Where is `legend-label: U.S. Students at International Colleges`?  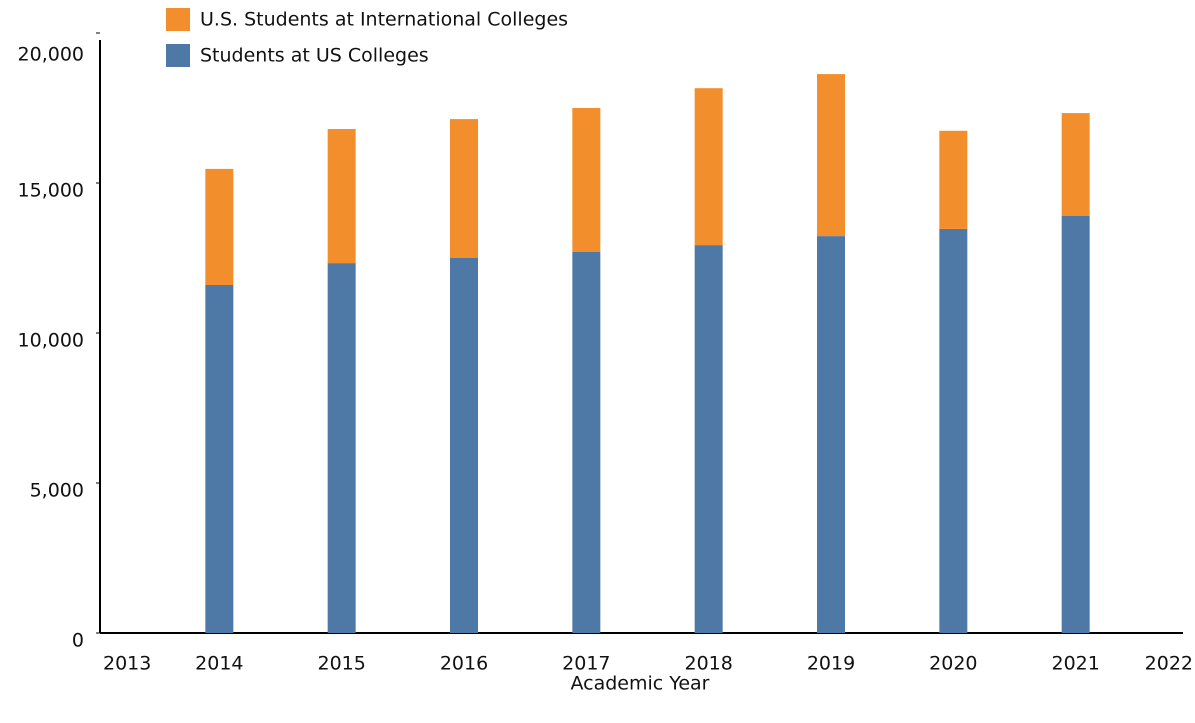
legend-label: U.S. Students at International Colleges is located at coordinates (384, 20).